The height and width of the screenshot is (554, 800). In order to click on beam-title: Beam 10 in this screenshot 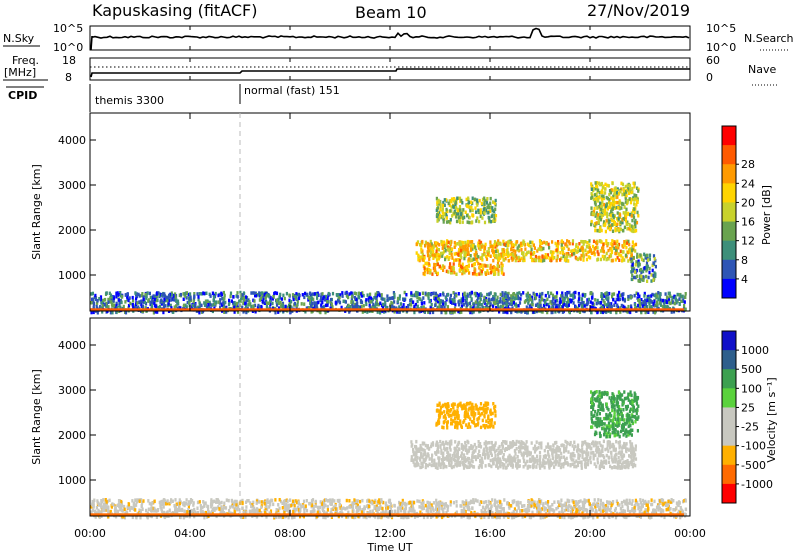, I will do `click(391, 12)`.